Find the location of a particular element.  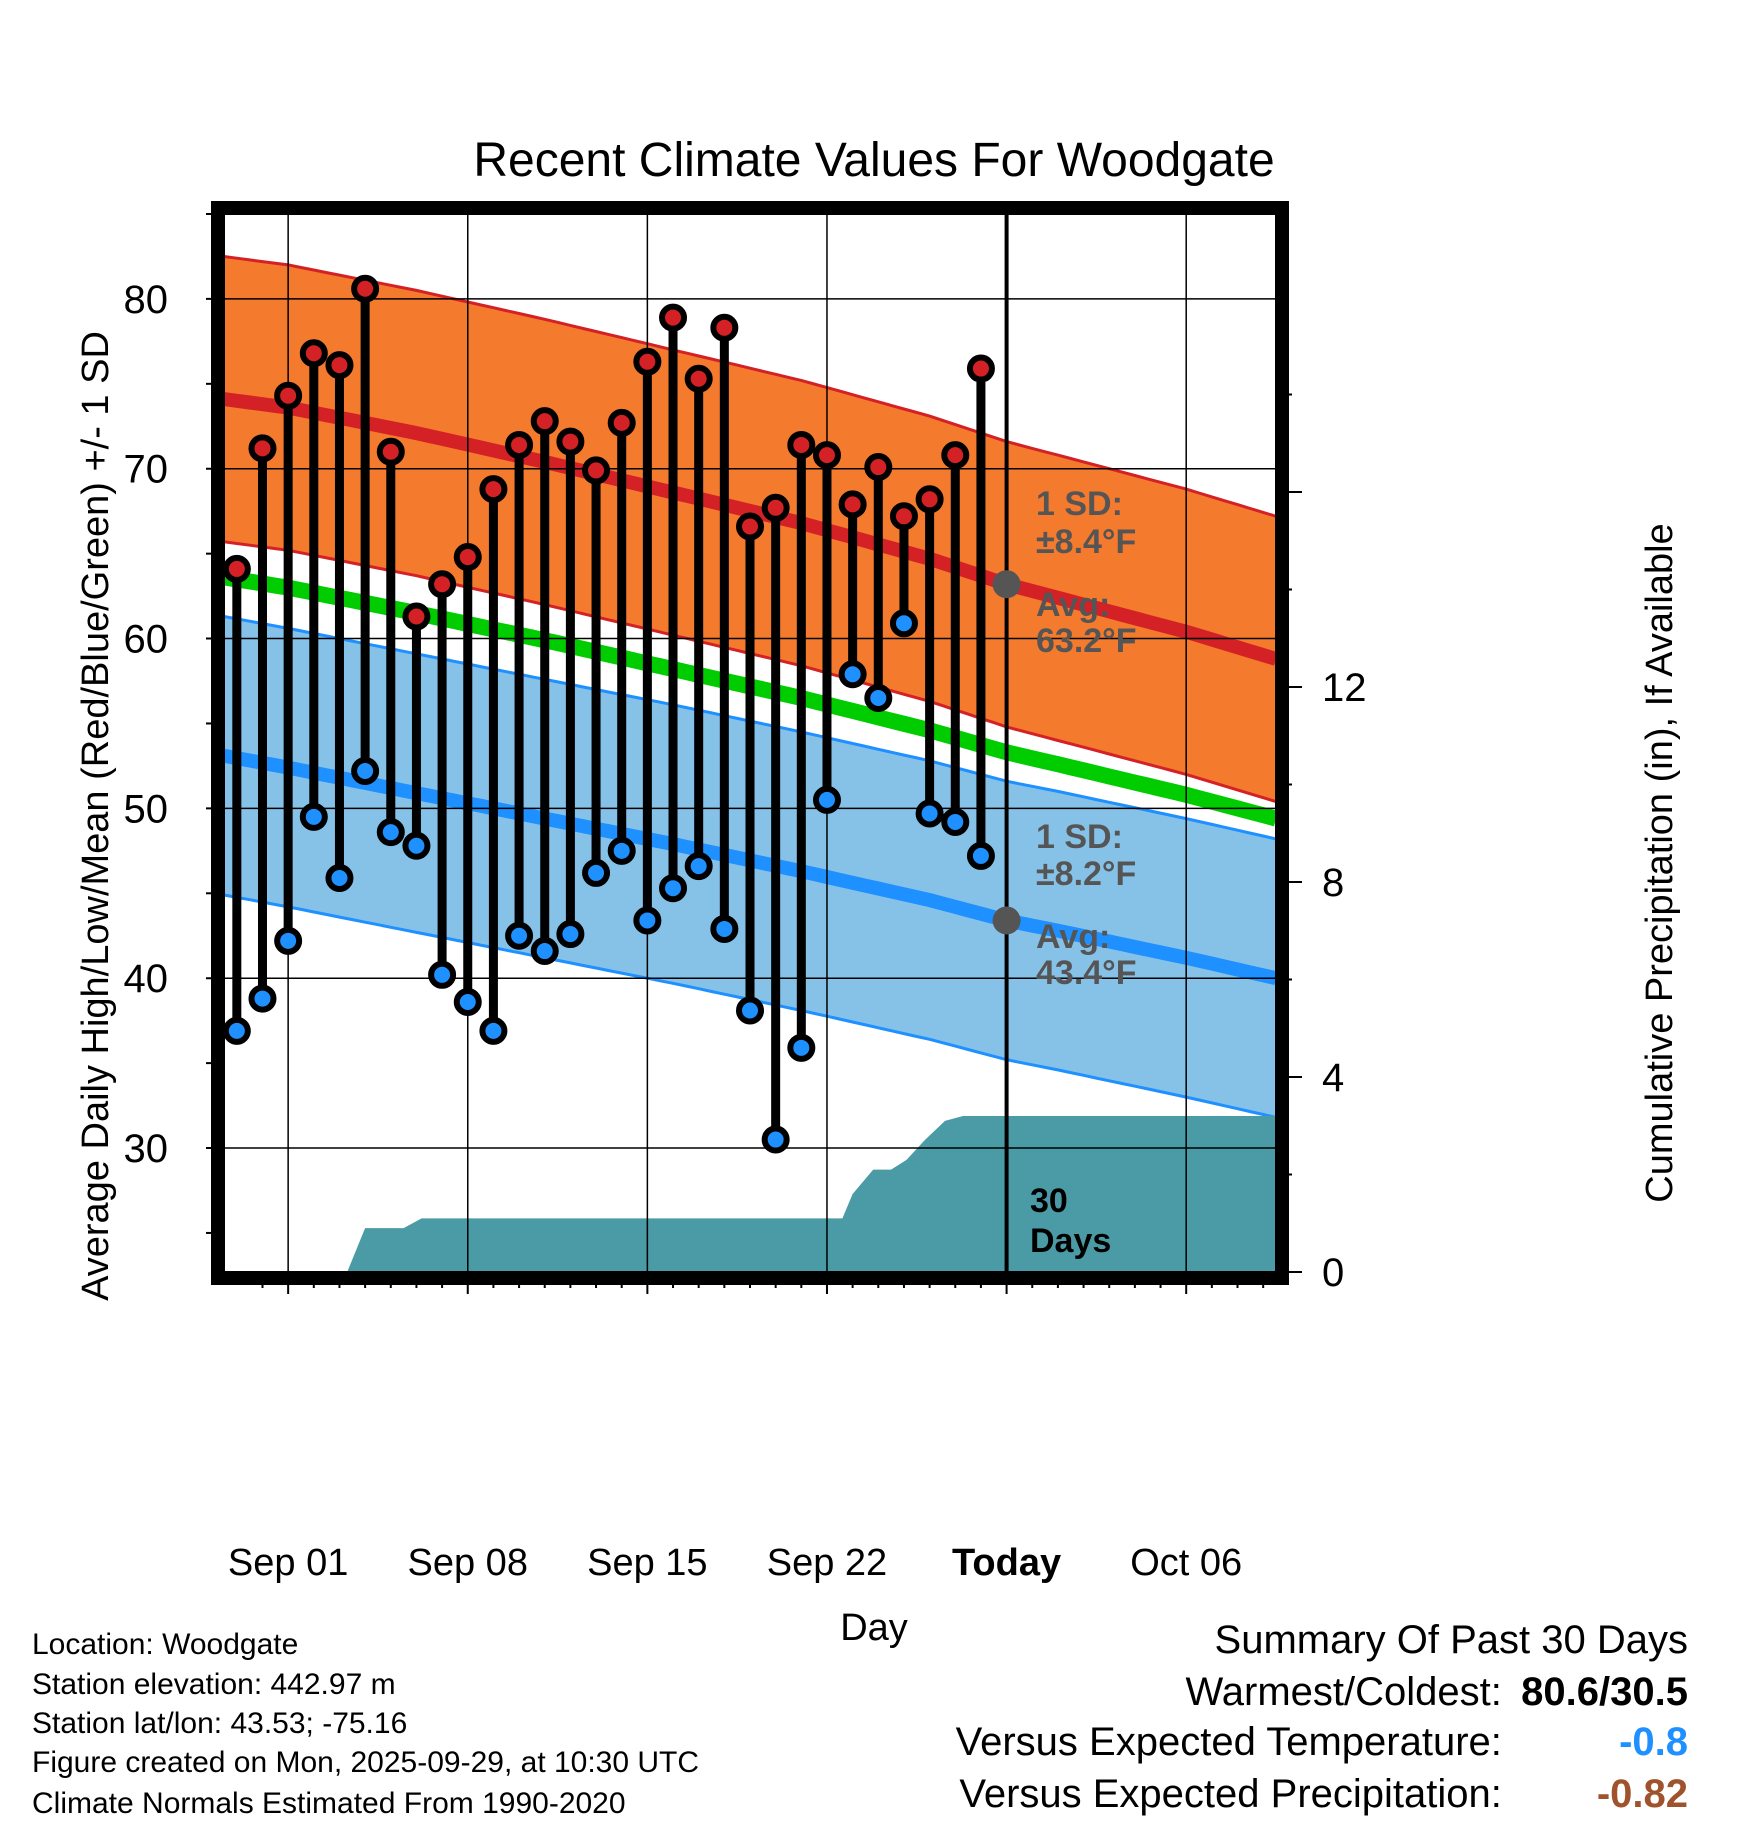

summary-warmest-row: Warmest/Coldest: 80.6/30.5 is located at coordinates (1437, 1692).